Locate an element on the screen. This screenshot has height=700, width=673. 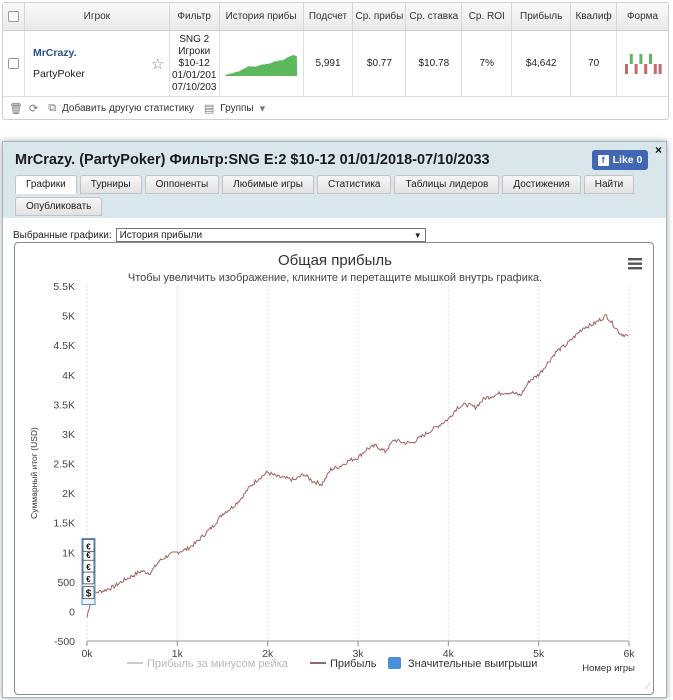
legend-swatch is located at coordinates (394, 663).